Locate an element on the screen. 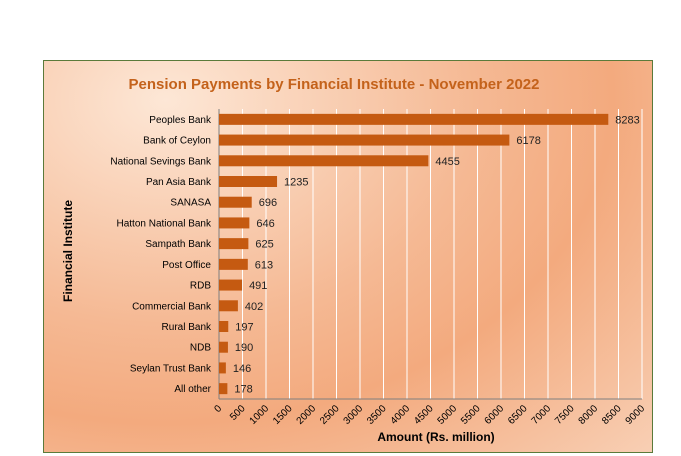  x-tick-label: 8500 is located at coordinates (612, 415).